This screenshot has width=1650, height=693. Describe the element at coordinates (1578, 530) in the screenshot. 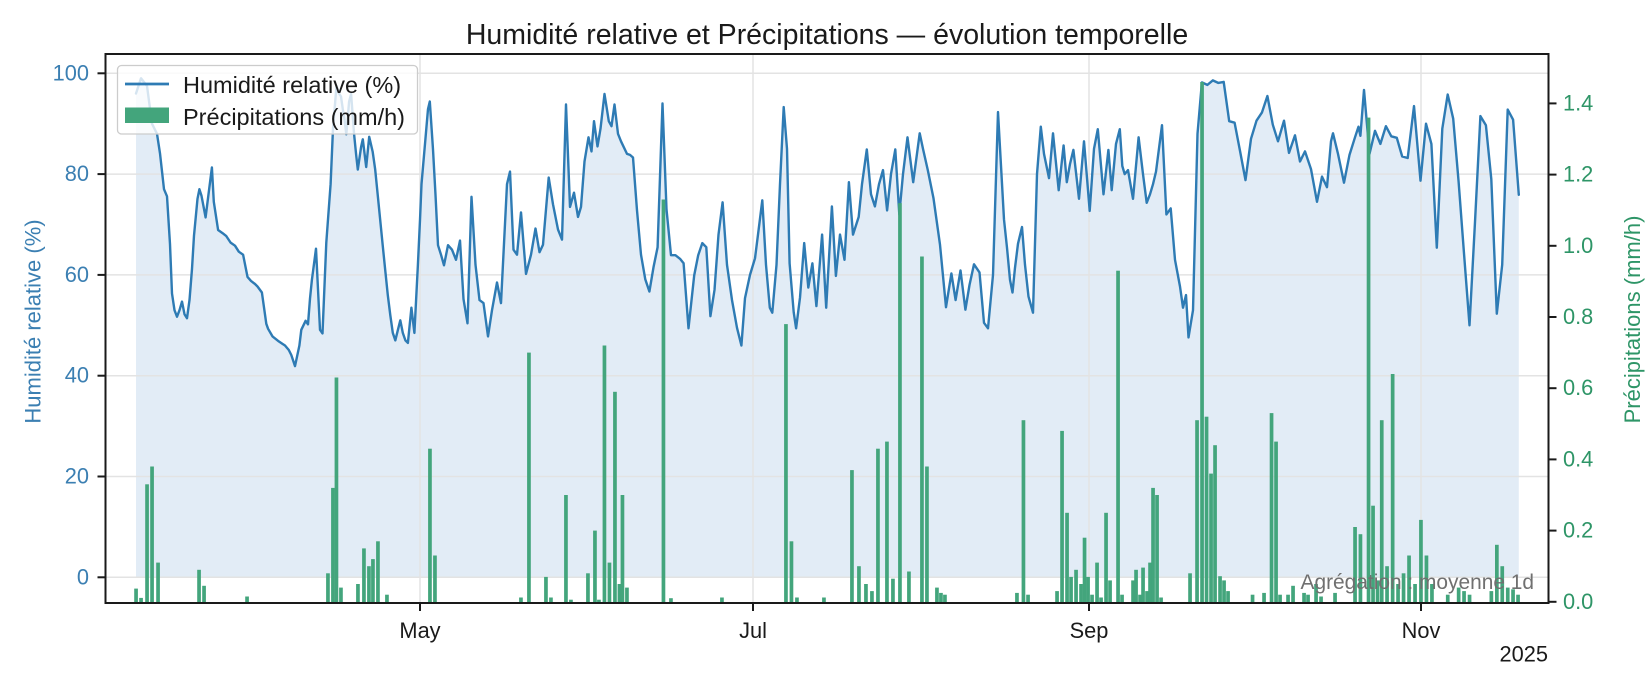

I see `svg-text: 0.2` at that location.